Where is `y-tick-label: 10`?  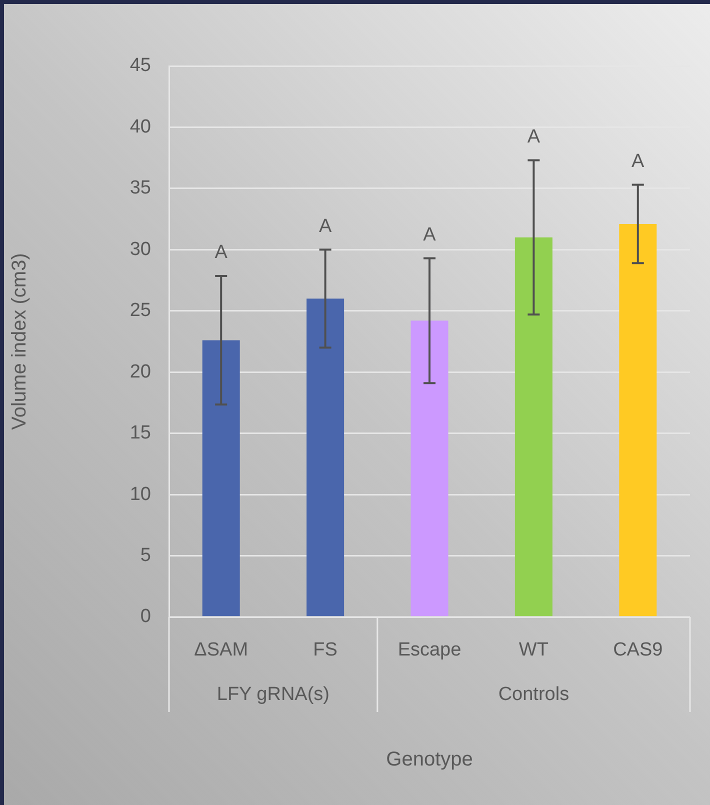
y-tick-label: 10 is located at coordinates (140, 494).